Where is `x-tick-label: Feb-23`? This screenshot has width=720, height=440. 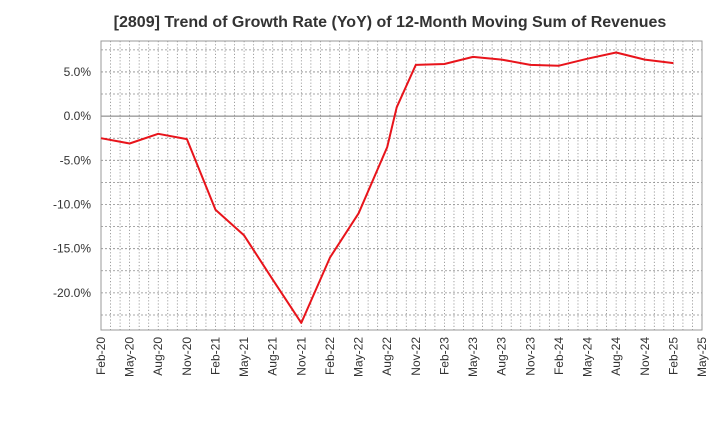 x-tick-label: Feb-23 is located at coordinates (444, 356).